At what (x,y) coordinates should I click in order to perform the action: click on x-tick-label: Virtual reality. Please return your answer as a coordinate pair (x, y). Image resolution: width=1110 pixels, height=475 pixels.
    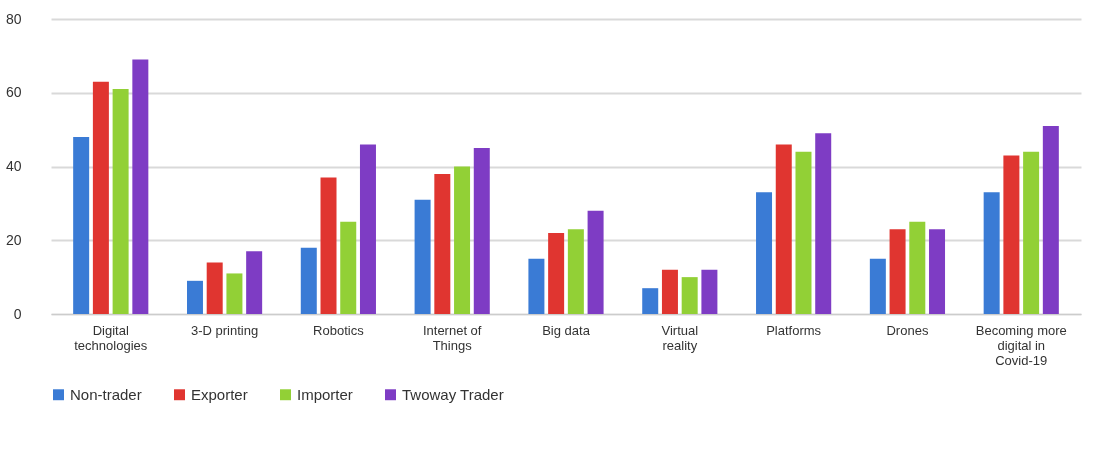
    Looking at the image, I should click on (680, 337).